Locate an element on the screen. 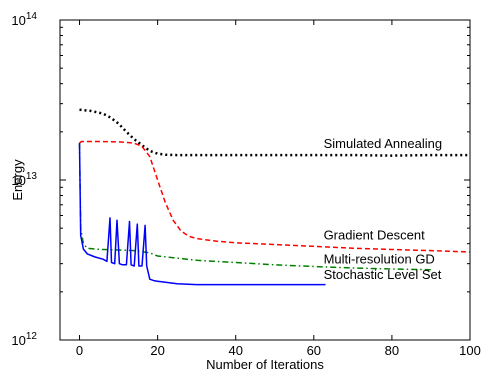 Image resolution: width=485 pixels, height=374 pixels. x-tick-label: 100 is located at coordinates (470, 350).